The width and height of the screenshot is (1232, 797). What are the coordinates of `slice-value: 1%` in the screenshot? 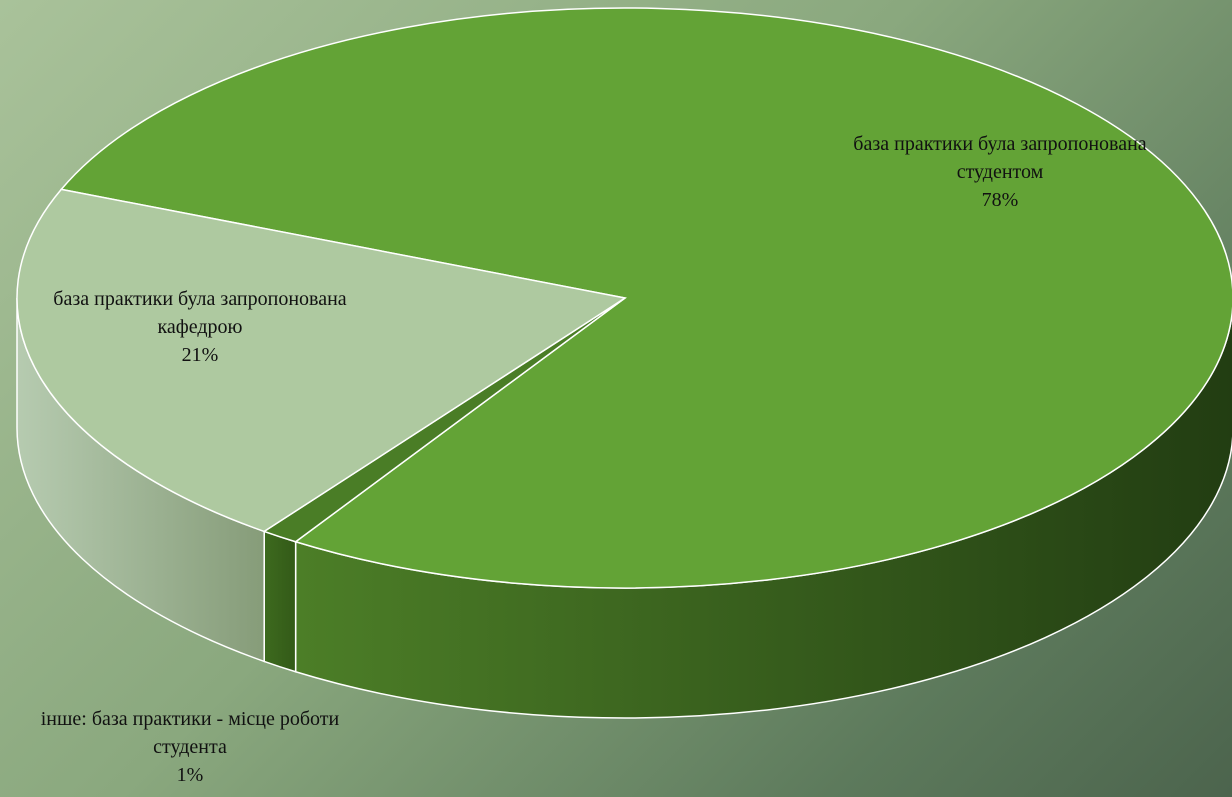 It's located at (190, 775).